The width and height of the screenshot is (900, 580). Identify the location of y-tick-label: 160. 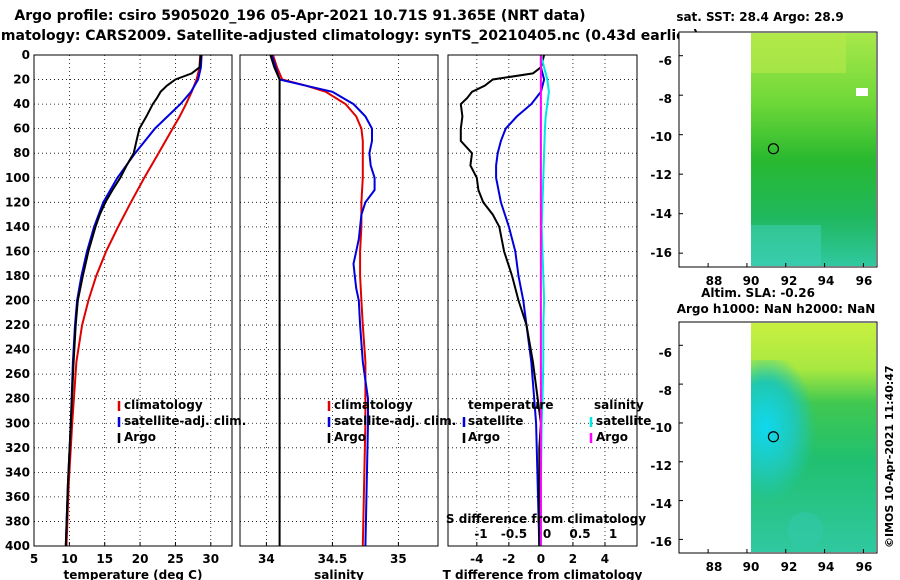
(17, 251).